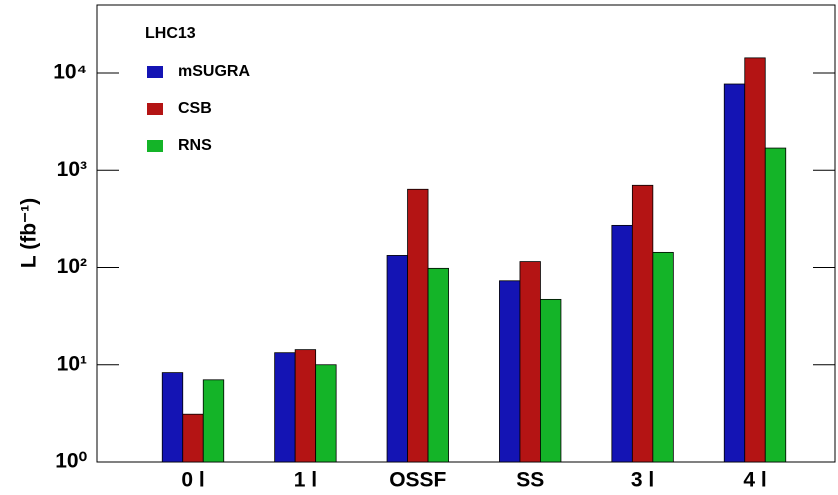 This screenshot has width=838, height=495. What do you see at coordinates (305, 480) in the screenshot?
I see `x-tick-label: 1 l` at bounding box center [305, 480].